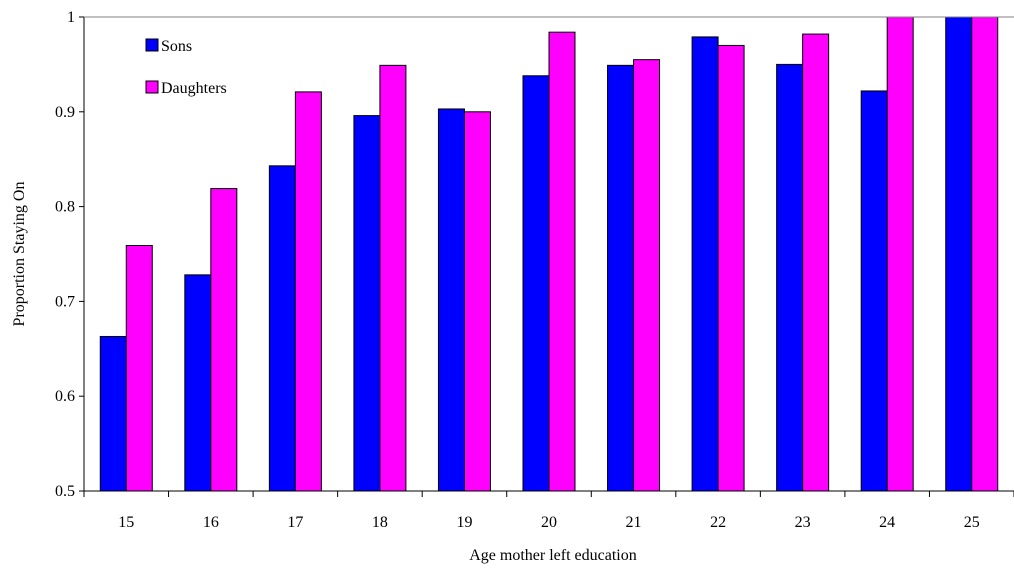 This screenshot has width=1014, height=571. Describe the element at coordinates (19, 254) in the screenshot. I see `y-axis-title: Proportion Staying On` at that location.